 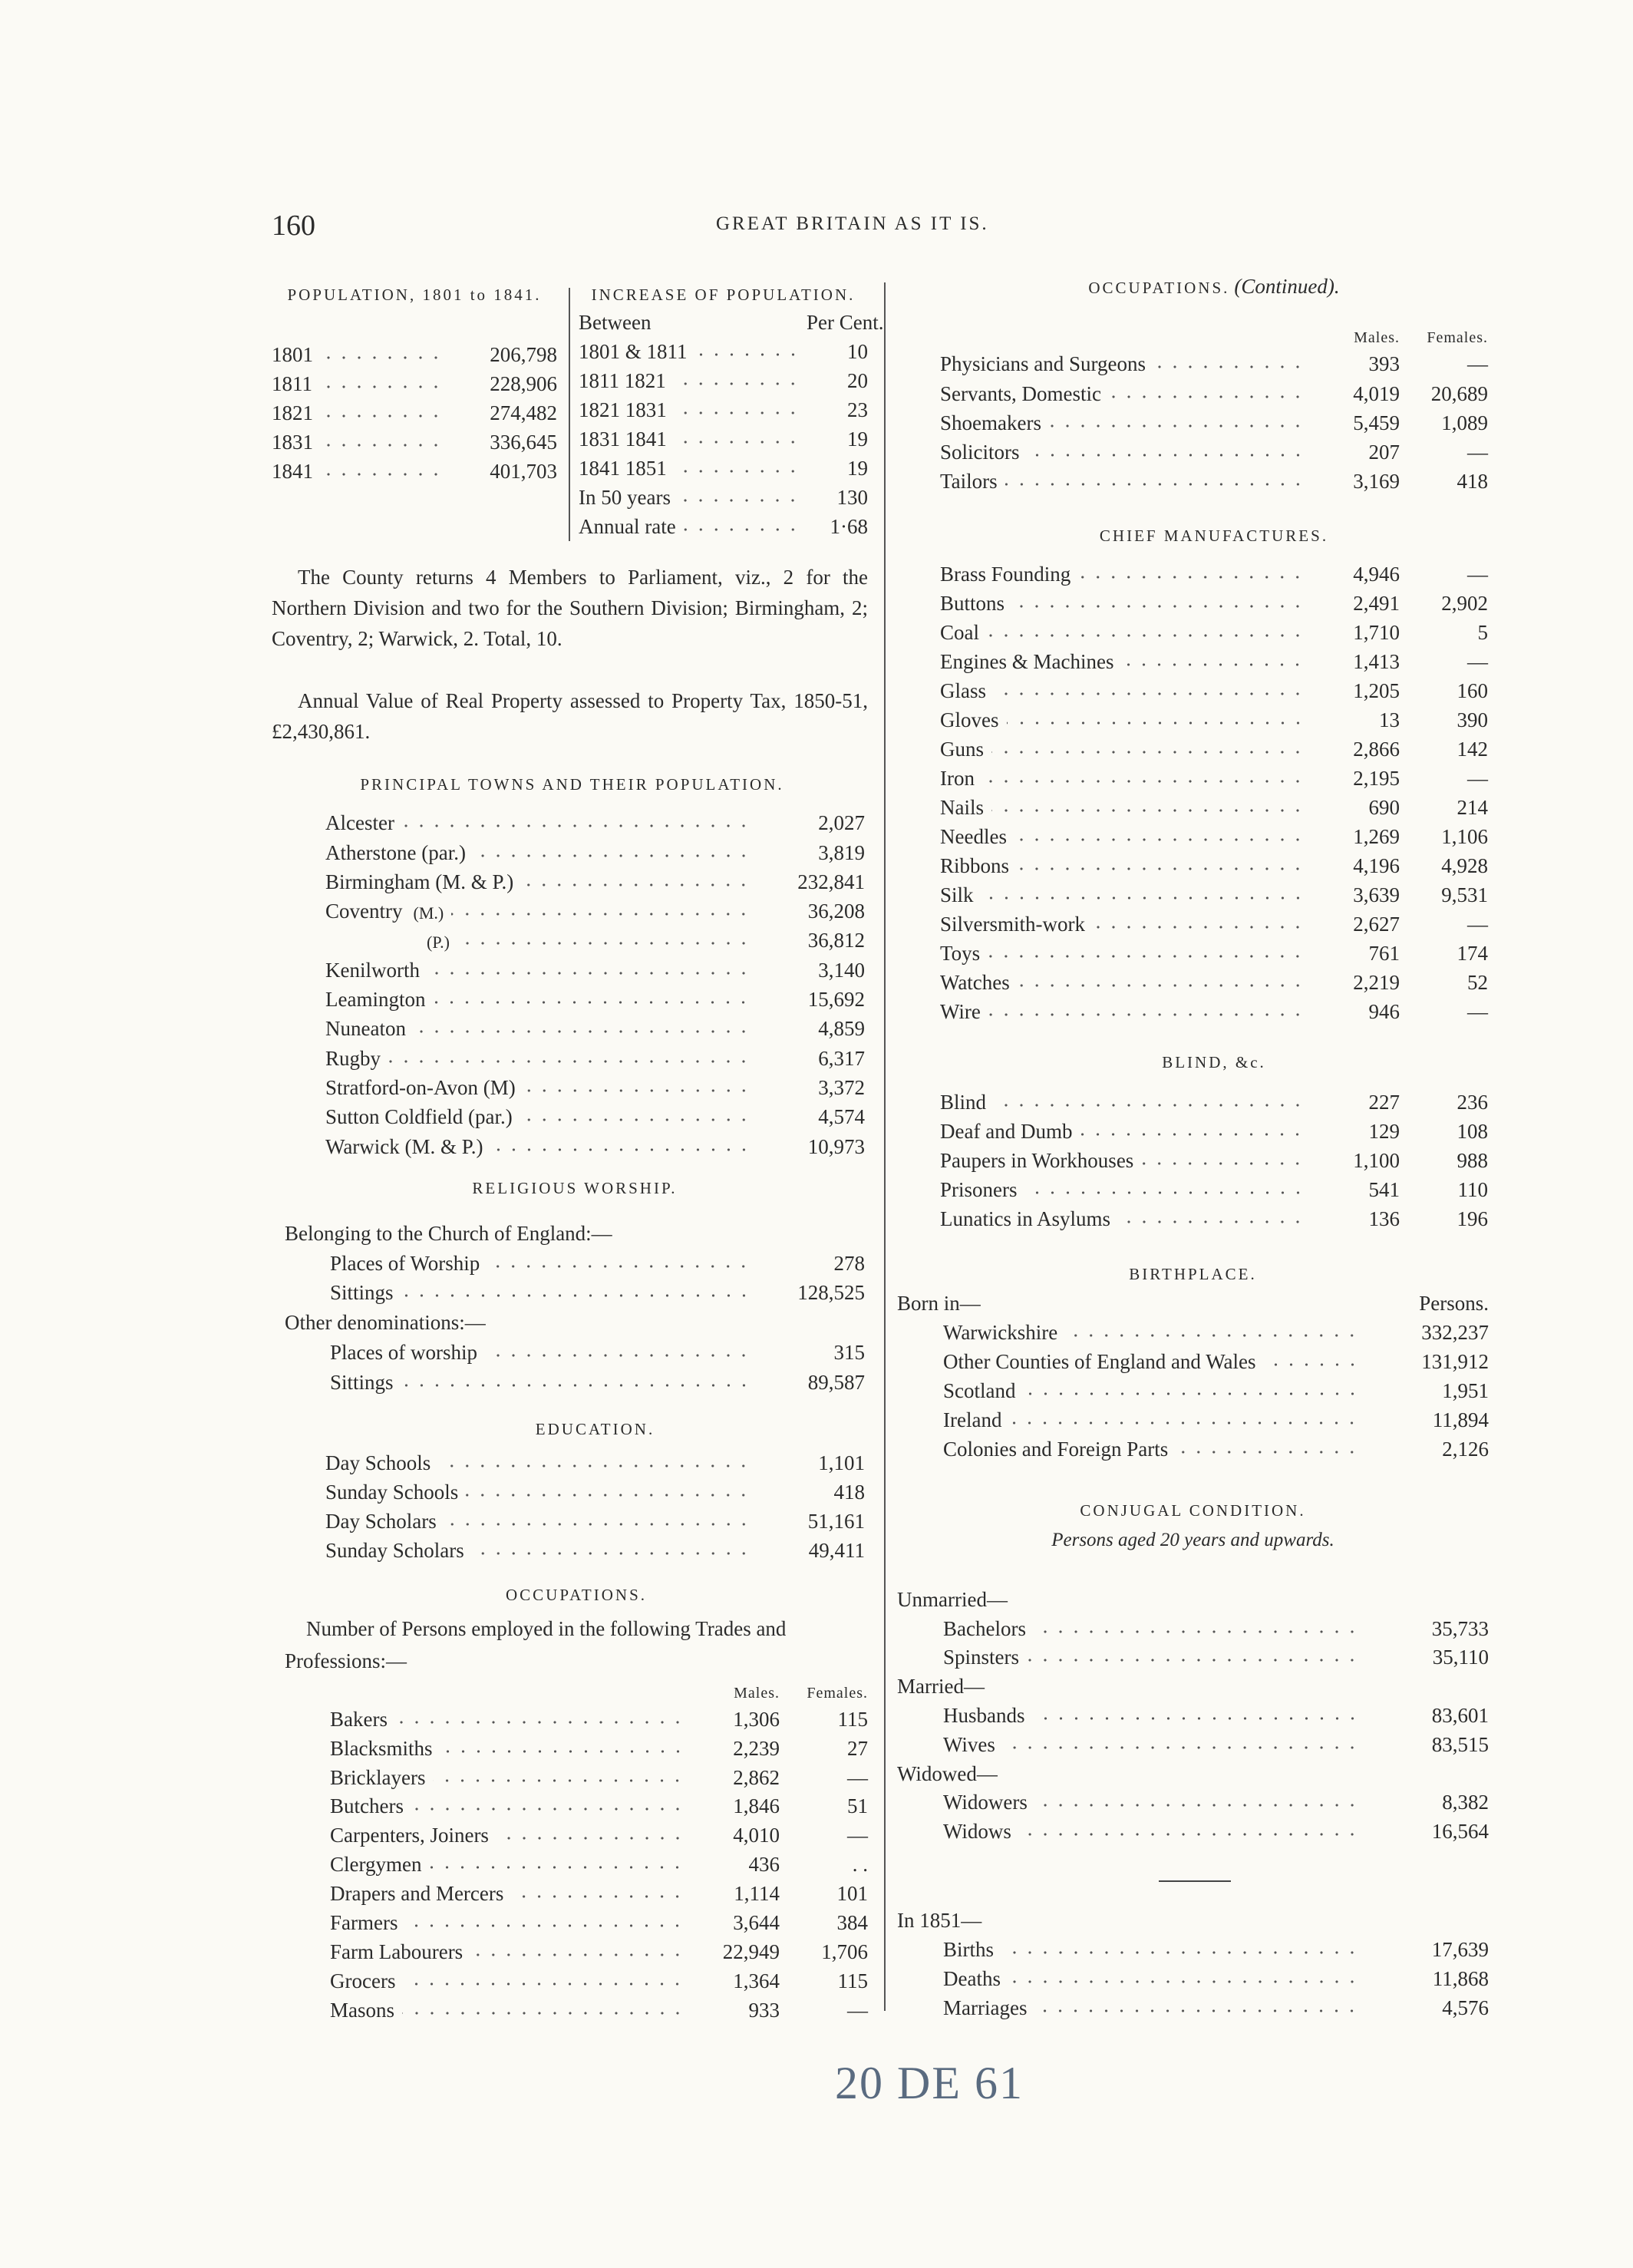 What do you see at coordinates (1025, 1219) in the screenshot?
I see `row-label: Lunatics in Asylums` at bounding box center [1025, 1219].